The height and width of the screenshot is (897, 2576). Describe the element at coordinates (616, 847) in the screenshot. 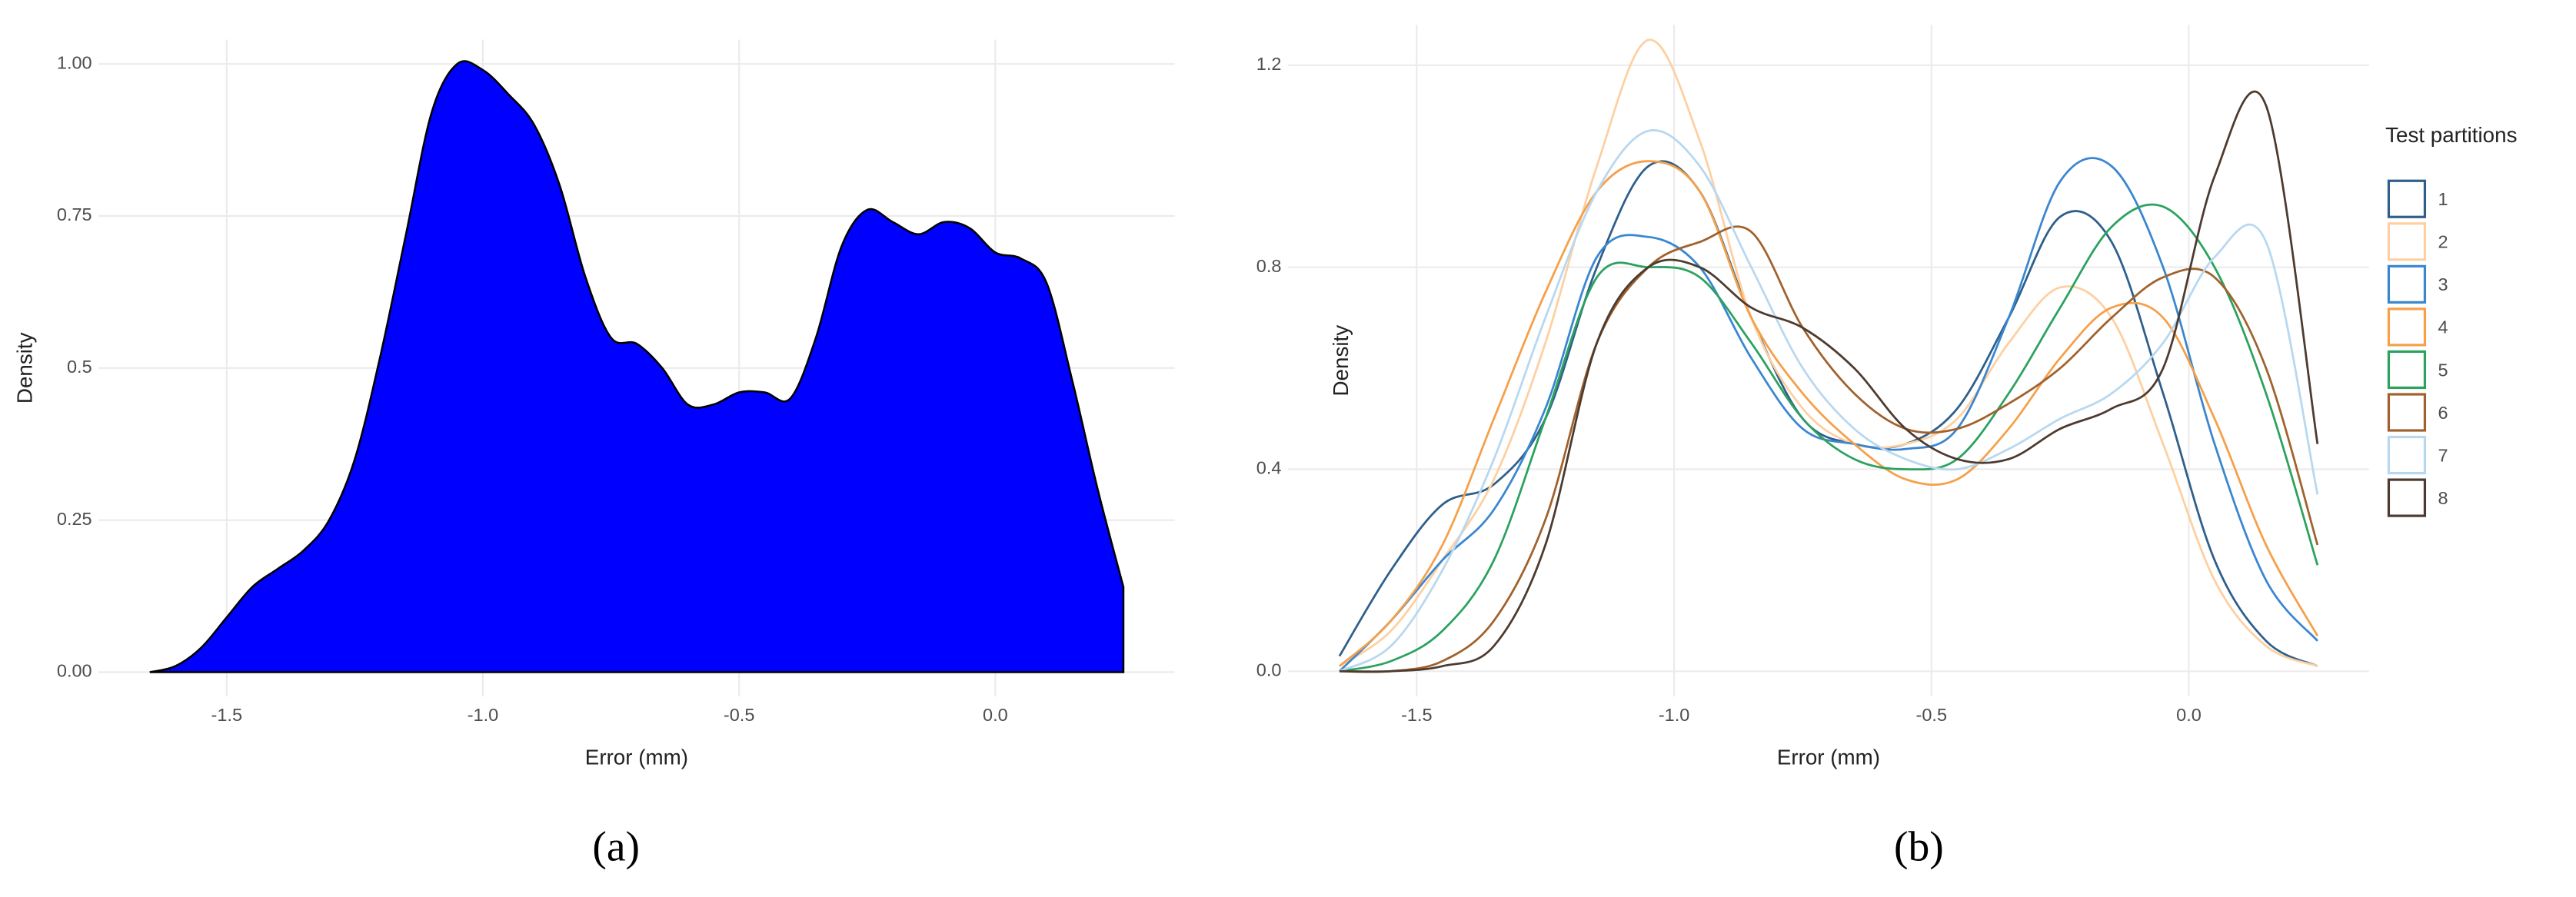

I see `panel-caption: (a)` at that location.